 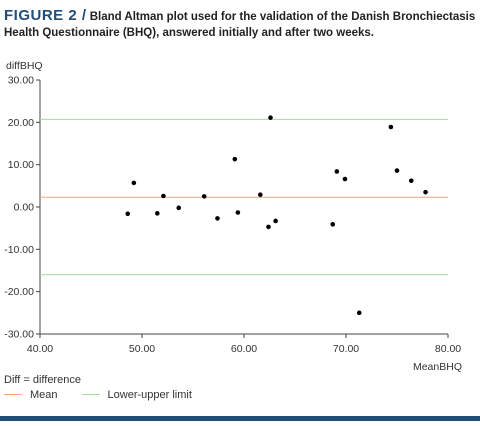 I want to click on mean-line-swatch, so click(x=13, y=394).